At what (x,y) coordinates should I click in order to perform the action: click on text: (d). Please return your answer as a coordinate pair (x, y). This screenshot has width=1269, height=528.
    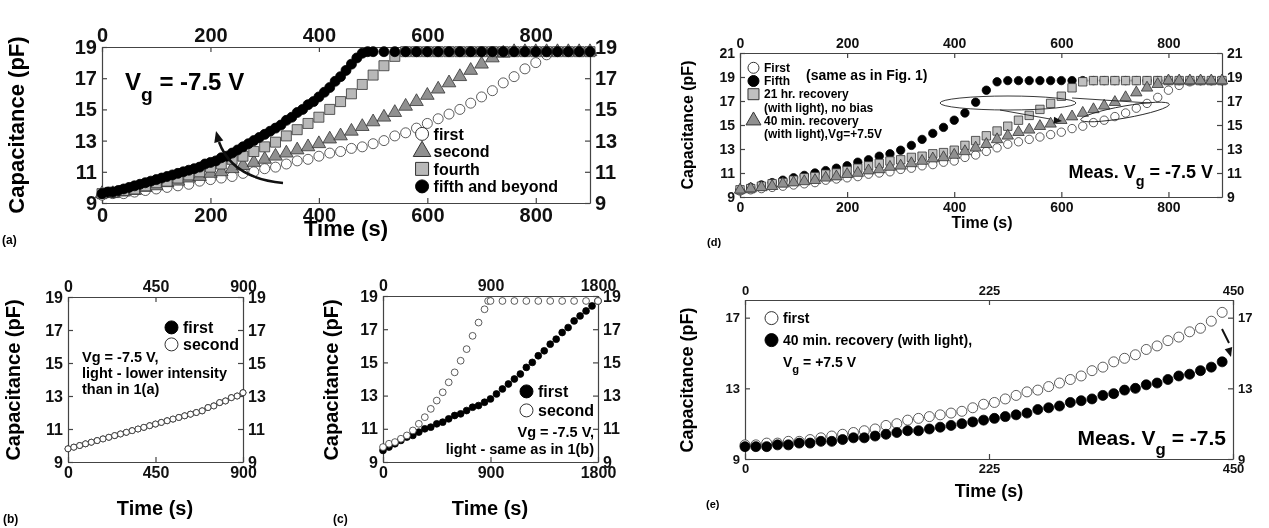
    Looking at the image, I should click on (714, 242).